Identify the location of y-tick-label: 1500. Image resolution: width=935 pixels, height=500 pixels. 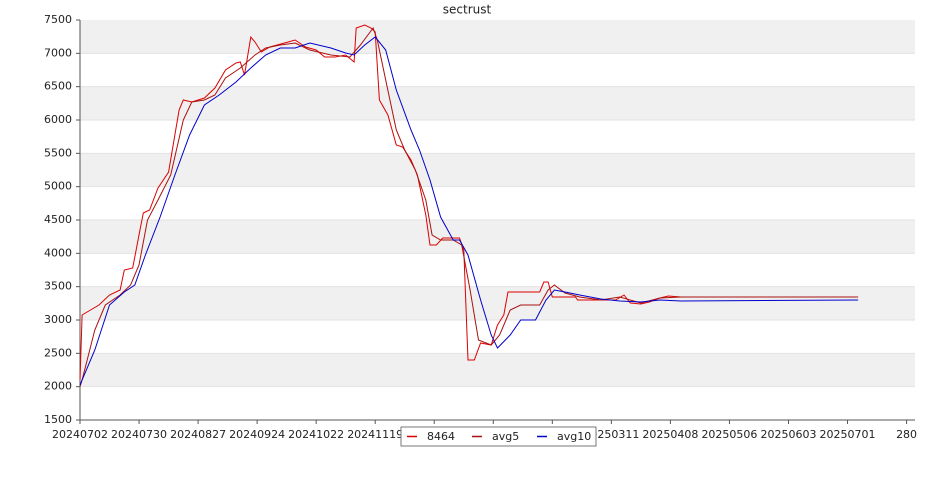
(58, 419).